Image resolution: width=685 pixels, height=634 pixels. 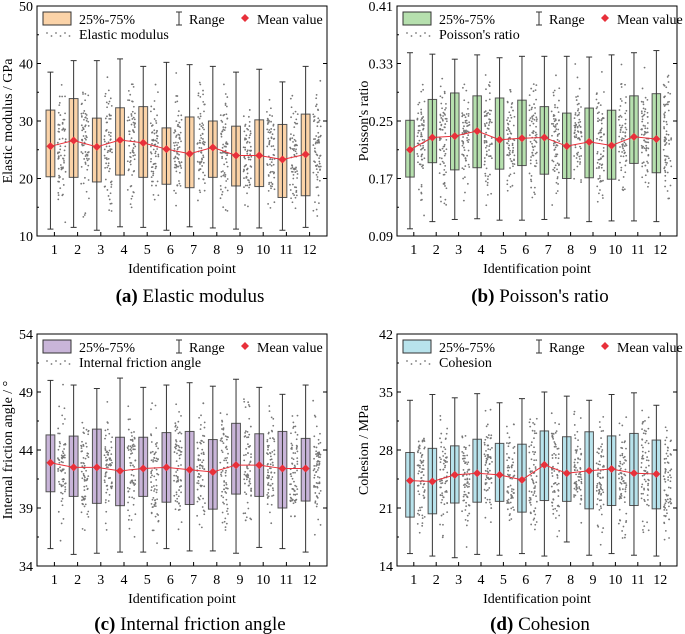 What do you see at coordinates (286, 580) in the screenshot?
I see `x-tick-label: 11` at bounding box center [286, 580].